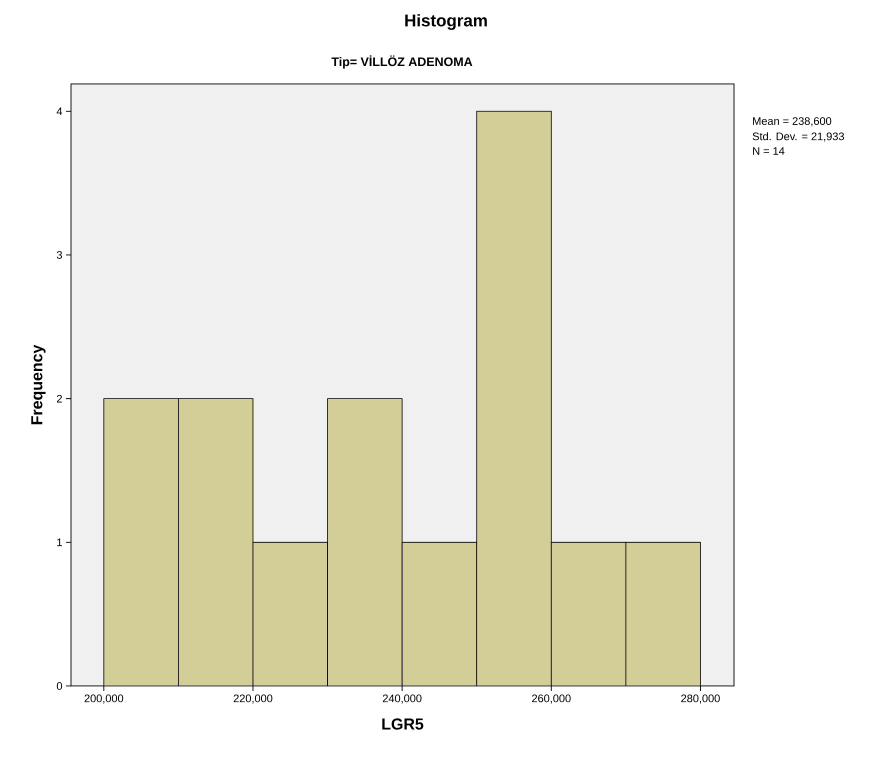  What do you see at coordinates (403, 724) in the screenshot?
I see `x-axis-title: LGR5` at bounding box center [403, 724].